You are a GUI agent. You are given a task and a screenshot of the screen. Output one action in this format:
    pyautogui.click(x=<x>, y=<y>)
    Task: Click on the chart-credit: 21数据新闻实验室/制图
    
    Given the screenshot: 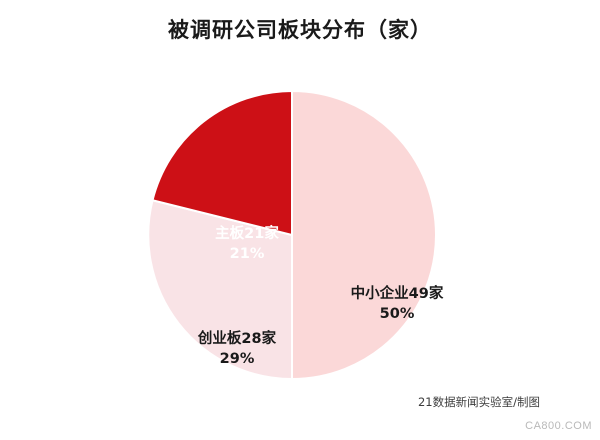 What is the action you would take?
    pyautogui.click(x=478, y=402)
    